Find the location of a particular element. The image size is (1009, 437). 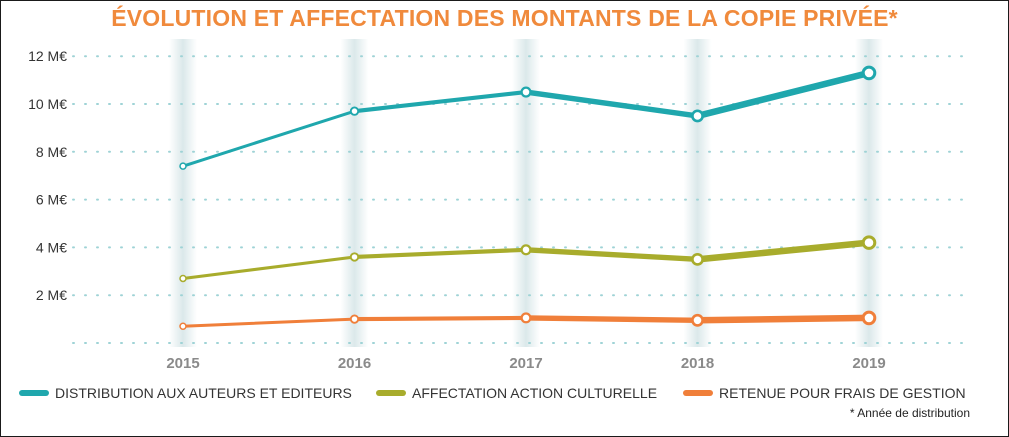

y-tick-label-10: 10 M€ is located at coordinates (47, 104).